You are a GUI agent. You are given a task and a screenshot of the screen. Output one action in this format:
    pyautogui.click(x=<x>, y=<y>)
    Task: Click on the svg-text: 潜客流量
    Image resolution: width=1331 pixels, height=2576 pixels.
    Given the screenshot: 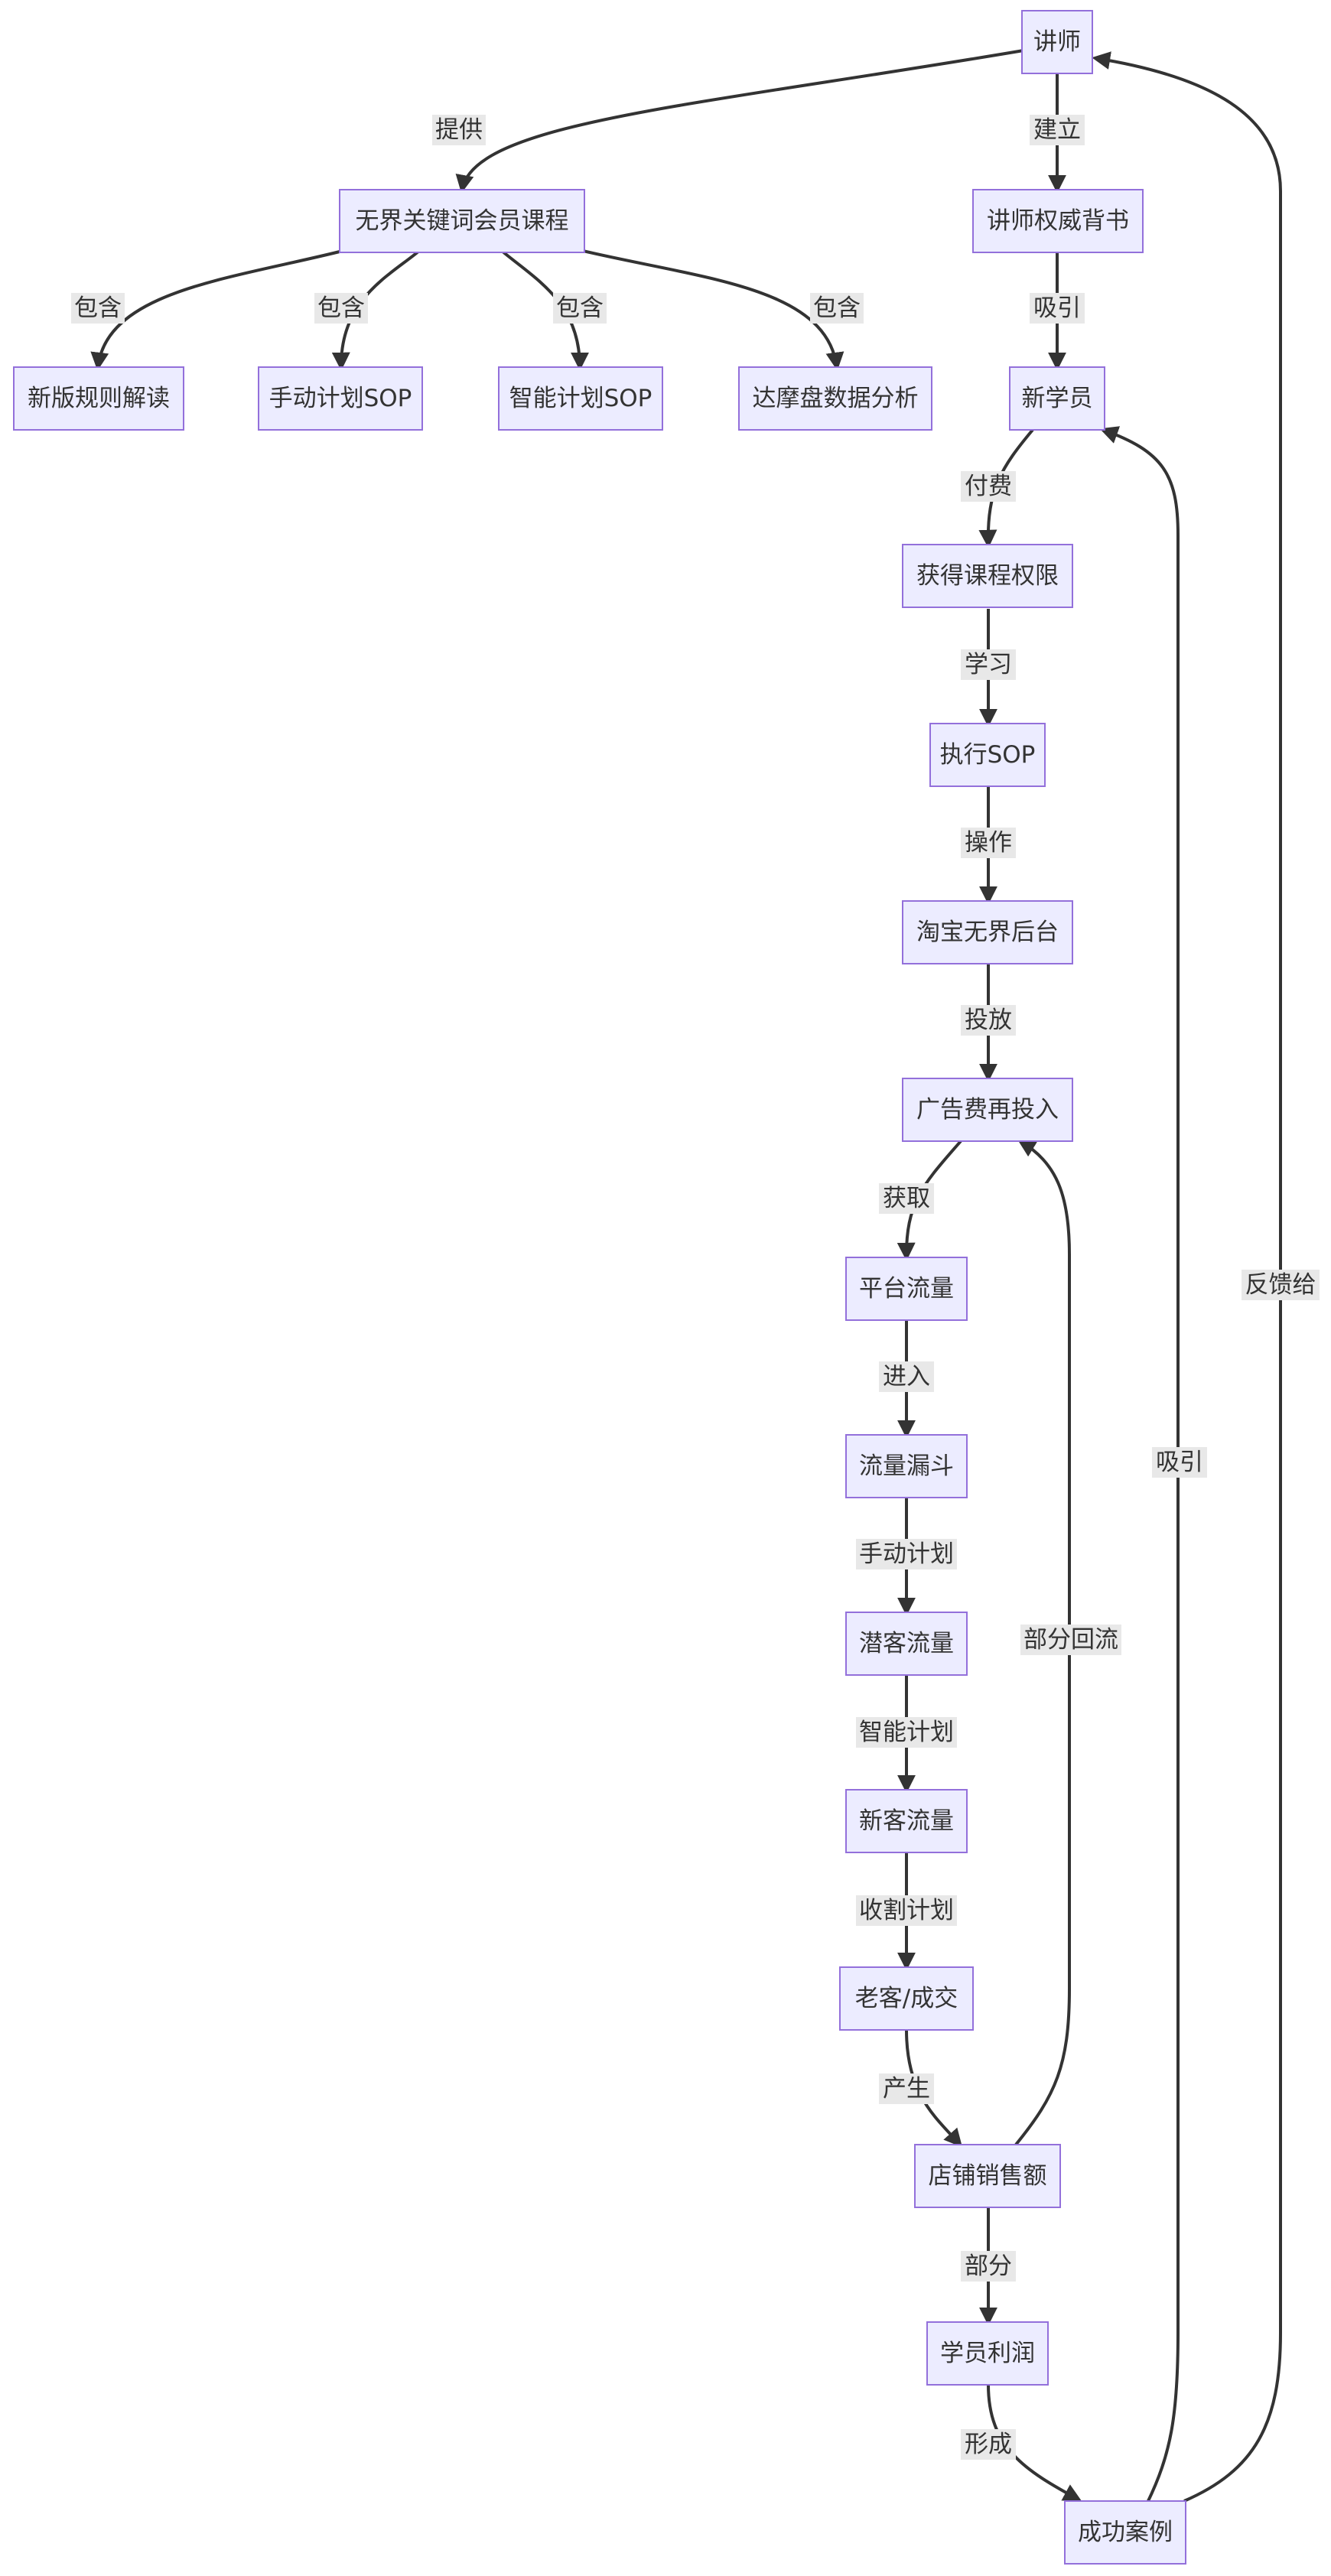 What is the action you would take?
    pyautogui.click(x=906, y=1643)
    